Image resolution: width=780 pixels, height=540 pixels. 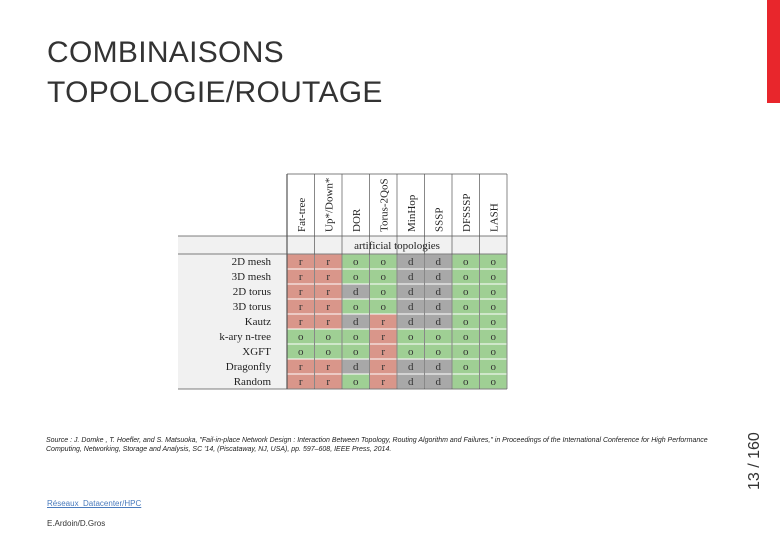 I want to click on column-header: Torus-2QoS, so click(x=384, y=205).